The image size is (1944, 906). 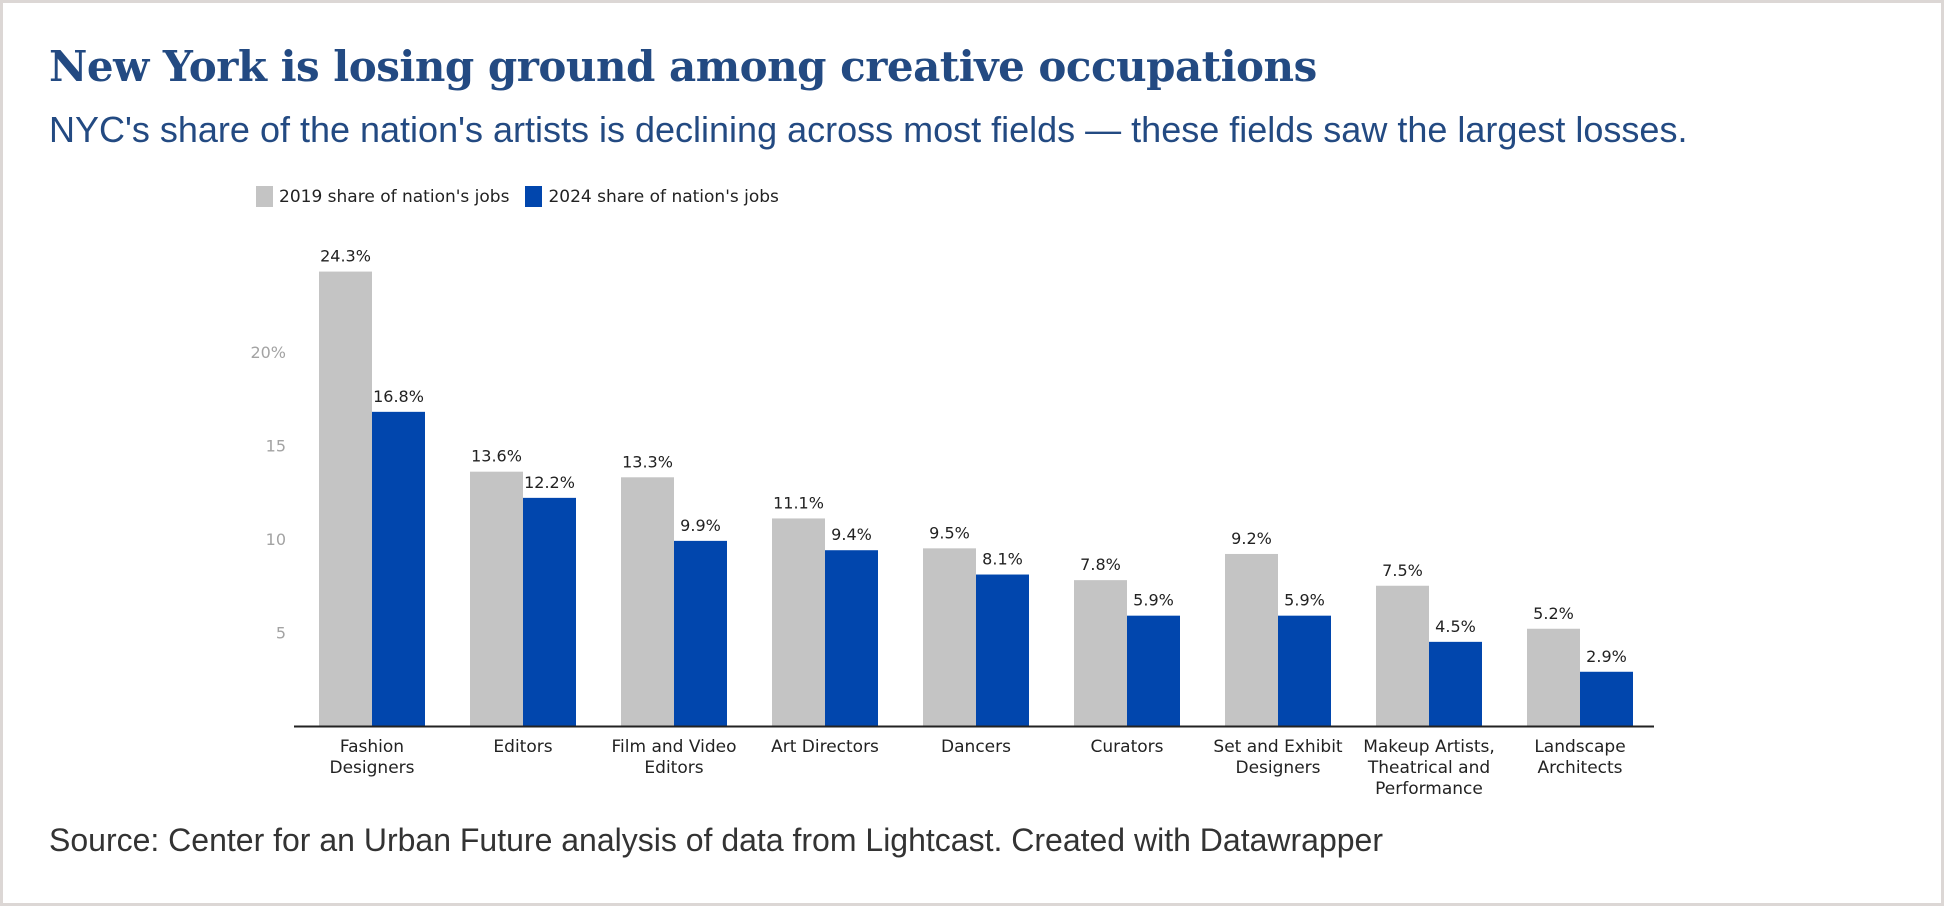 I want to click on data-label-2019: 24.3%, so click(x=345, y=256).